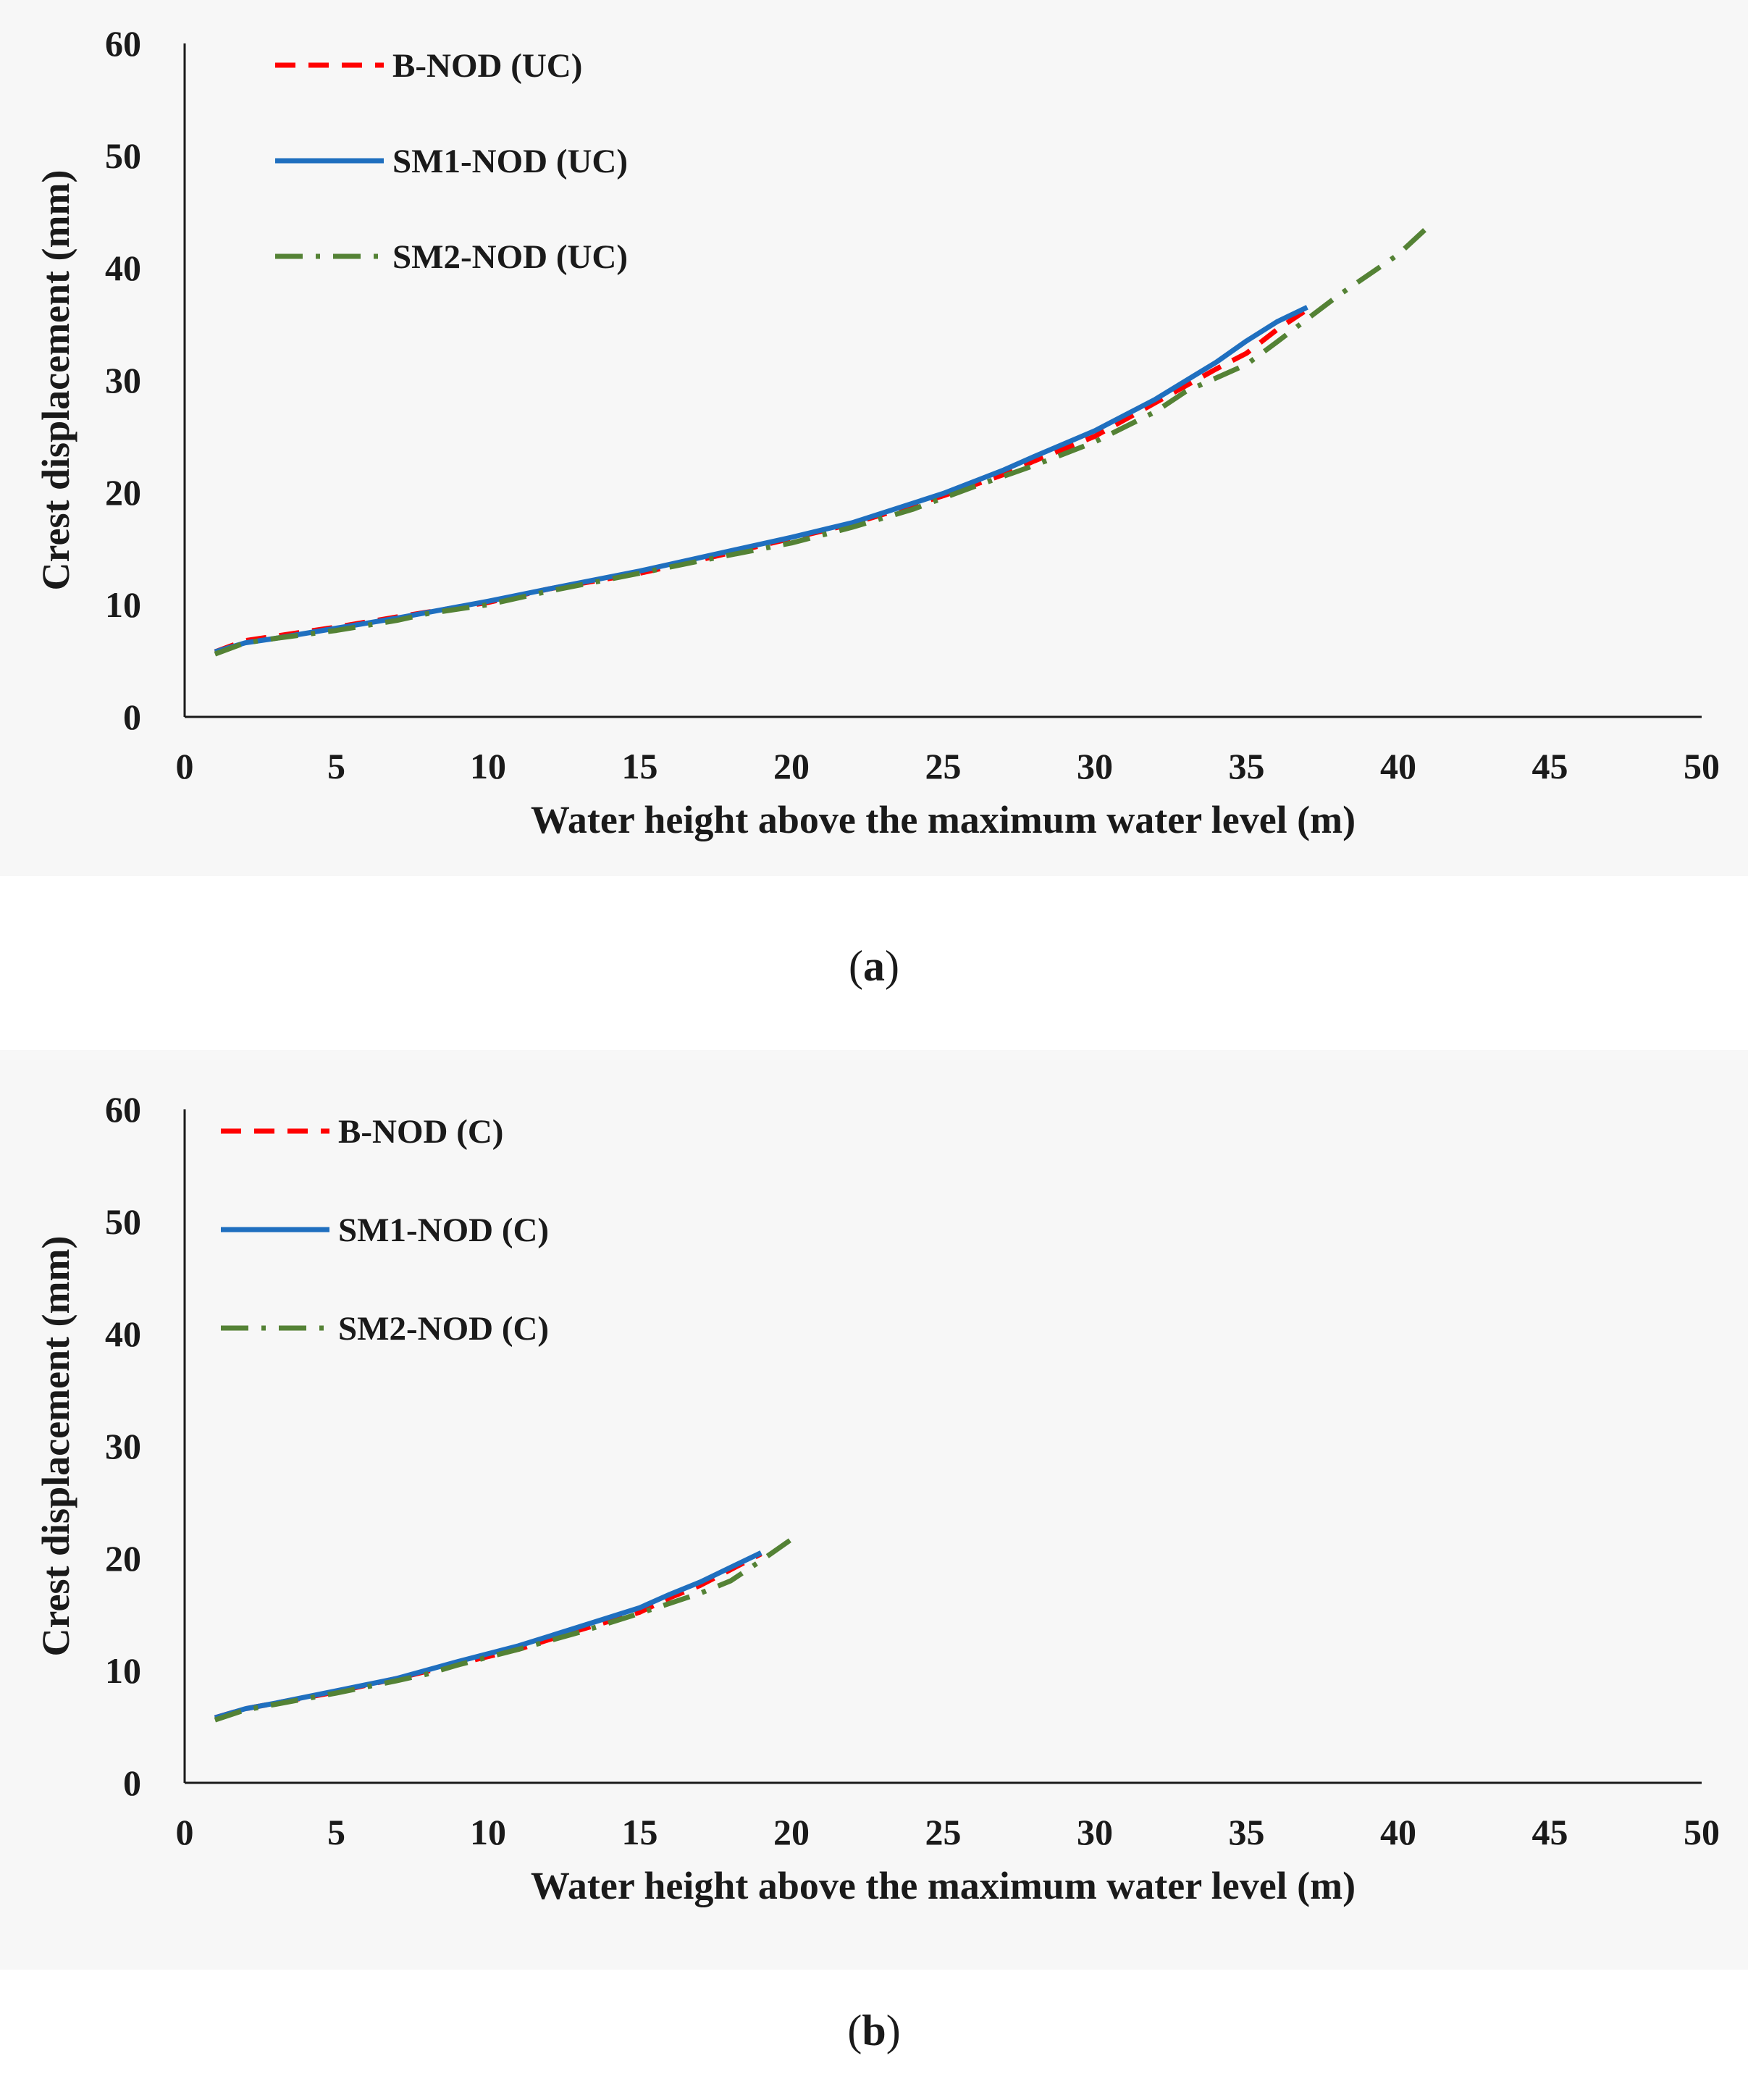 The height and width of the screenshot is (2100, 1748). What do you see at coordinates (1247, 1832) in the screenshot?
I see `panel-b-x-tick-label: 35` at bounding box center [1247, 1832].